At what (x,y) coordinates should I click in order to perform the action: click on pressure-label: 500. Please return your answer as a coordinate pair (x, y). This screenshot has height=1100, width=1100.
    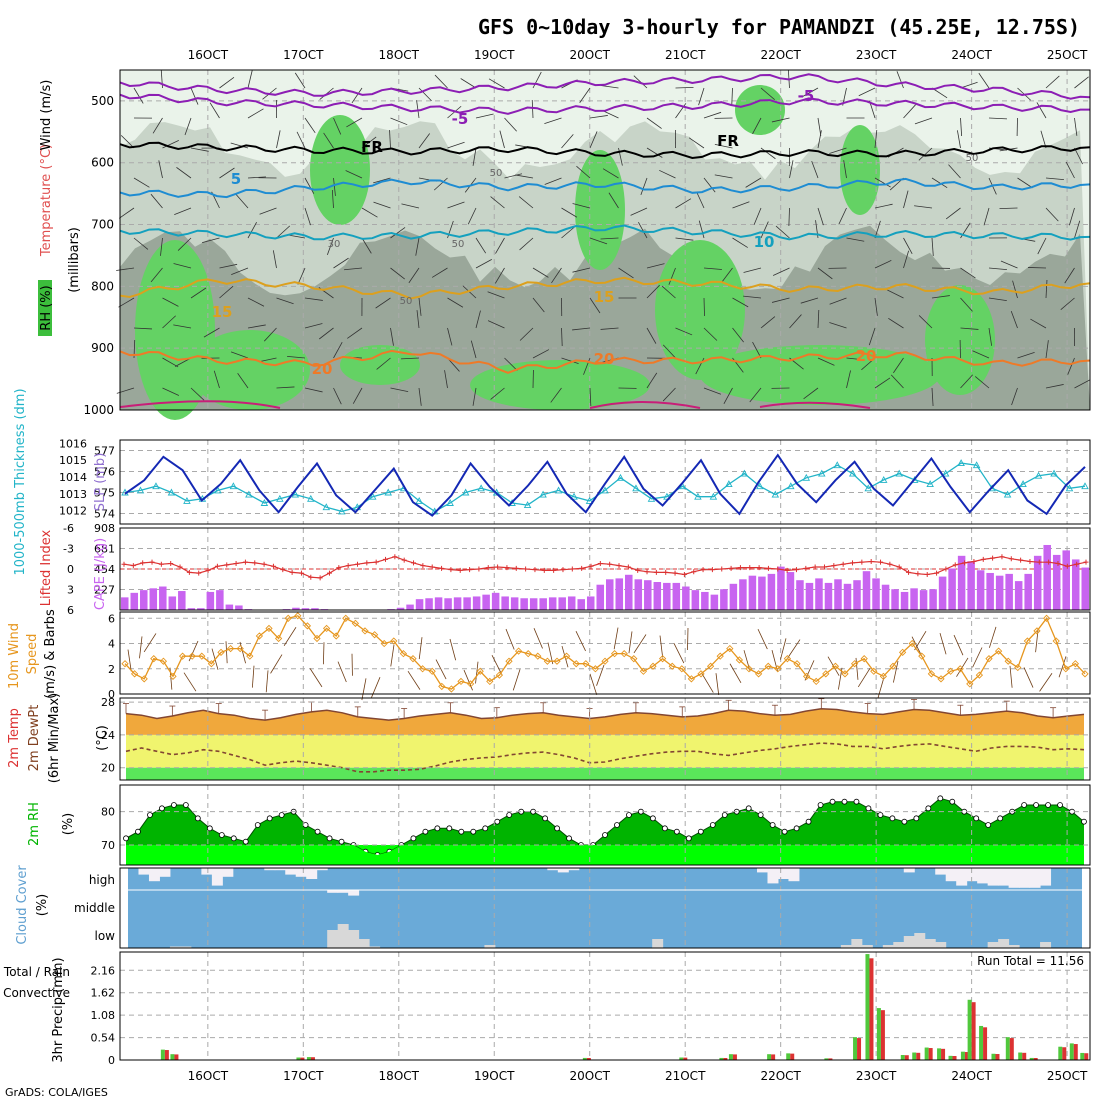
    Looking at the image, I should click on (102, 101).